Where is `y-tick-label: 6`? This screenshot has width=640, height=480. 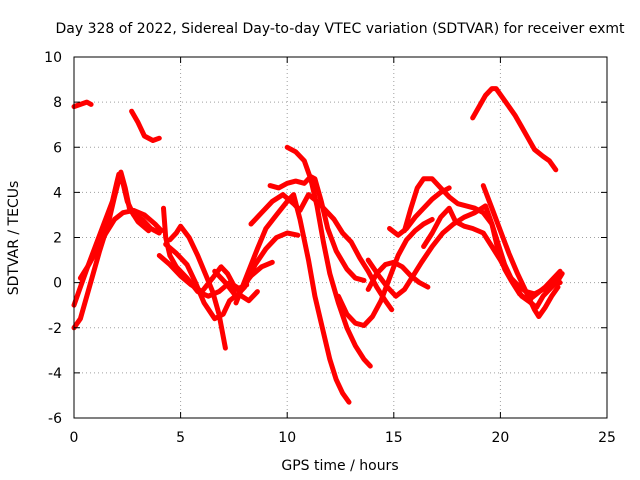 y-tick-label: 6 is located at coordinates (57, 148).